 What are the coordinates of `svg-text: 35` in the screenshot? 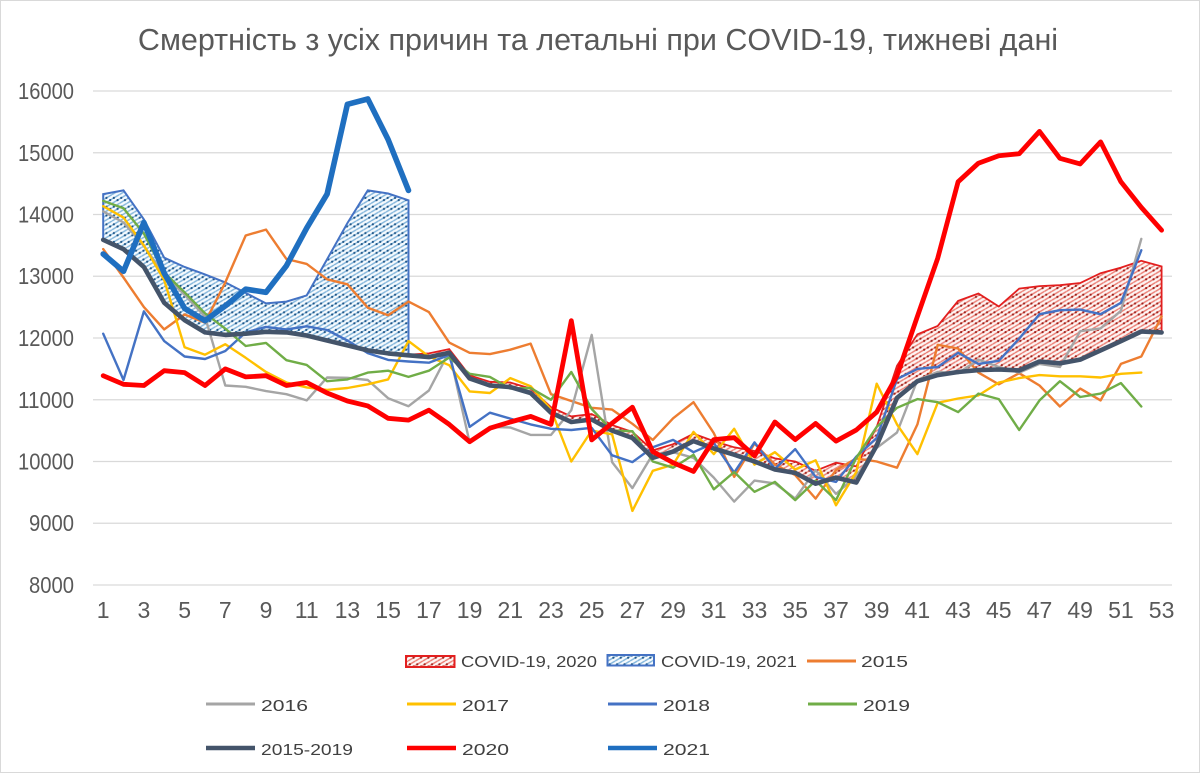 It's located at (795, 610).